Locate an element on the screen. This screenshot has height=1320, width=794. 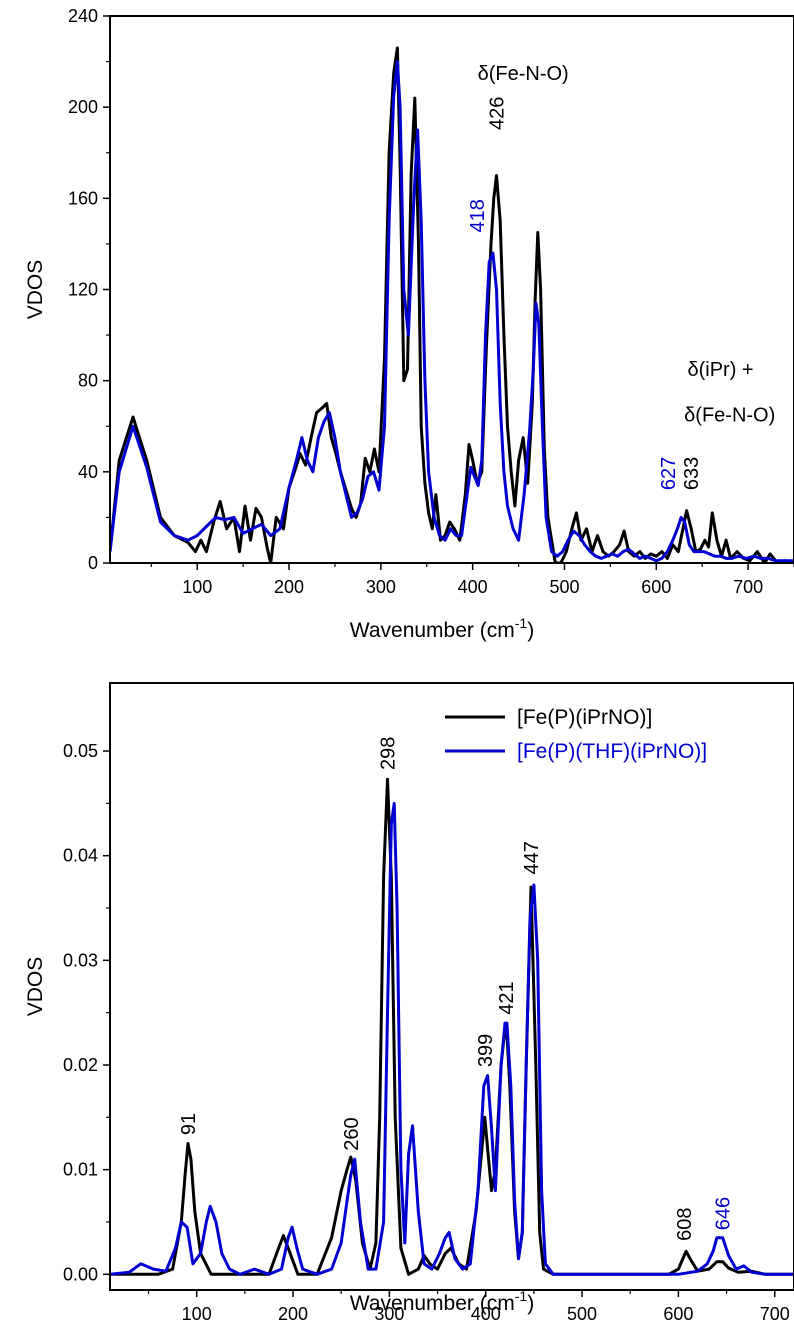
y-tick-label: 120 is located at coordinates (83, 290).